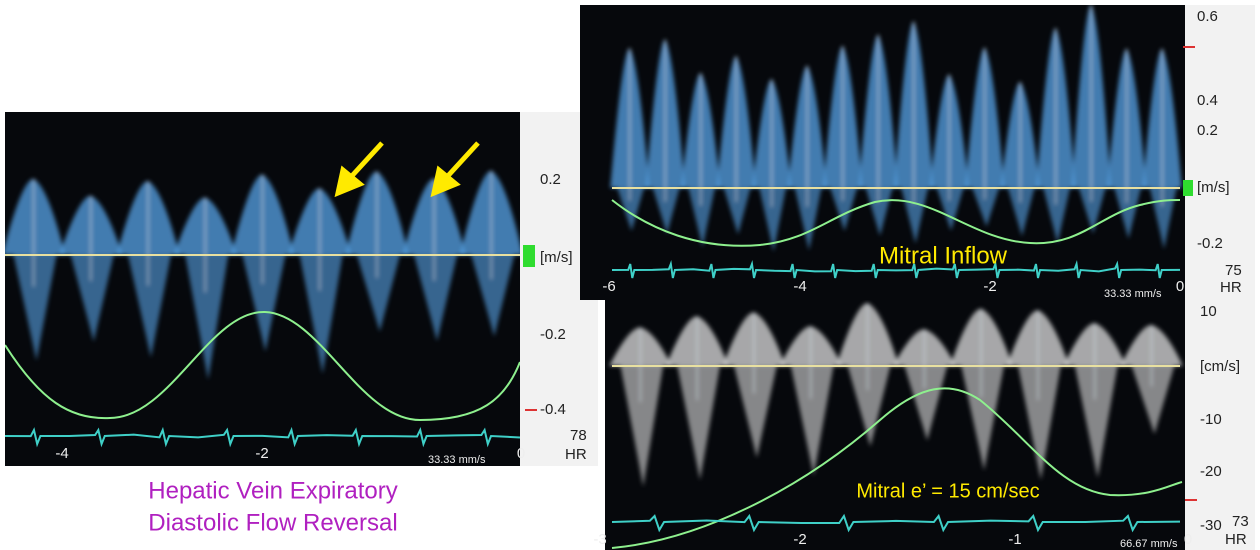 The height and width of the screenshot is (550, 1260). Describe the element at coordinates (1207, 100) in the screenshot. I see `y-label: 0.4` at that location.